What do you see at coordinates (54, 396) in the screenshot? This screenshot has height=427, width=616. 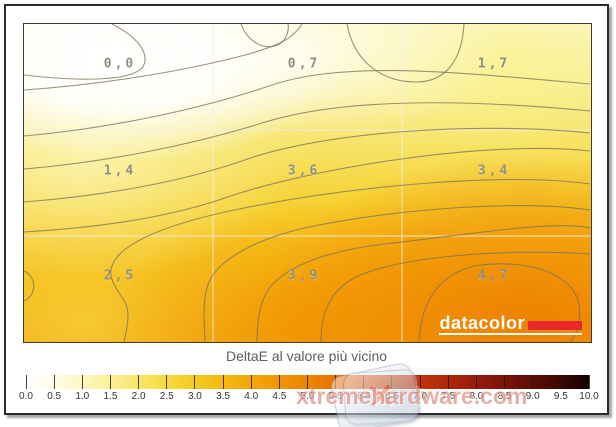 I see `colorbar-tick-label: 0.5` at bounding box center [54, 396].